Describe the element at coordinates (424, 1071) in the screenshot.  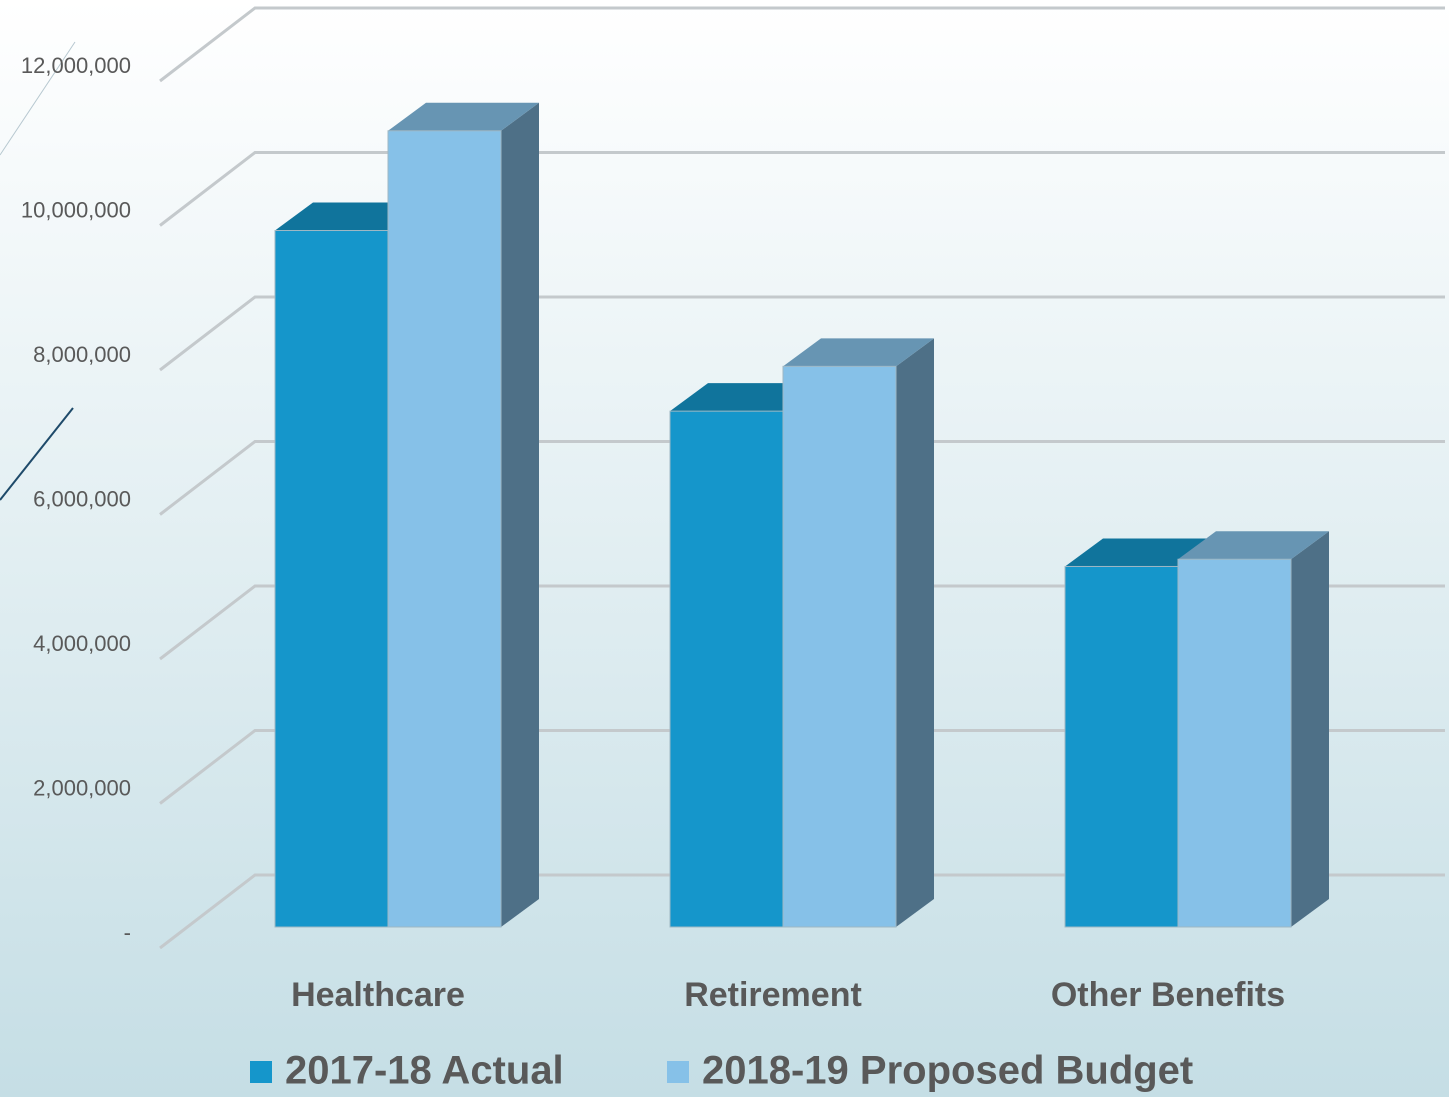
I see `legend-label: 2017-18 Actual` at that location.